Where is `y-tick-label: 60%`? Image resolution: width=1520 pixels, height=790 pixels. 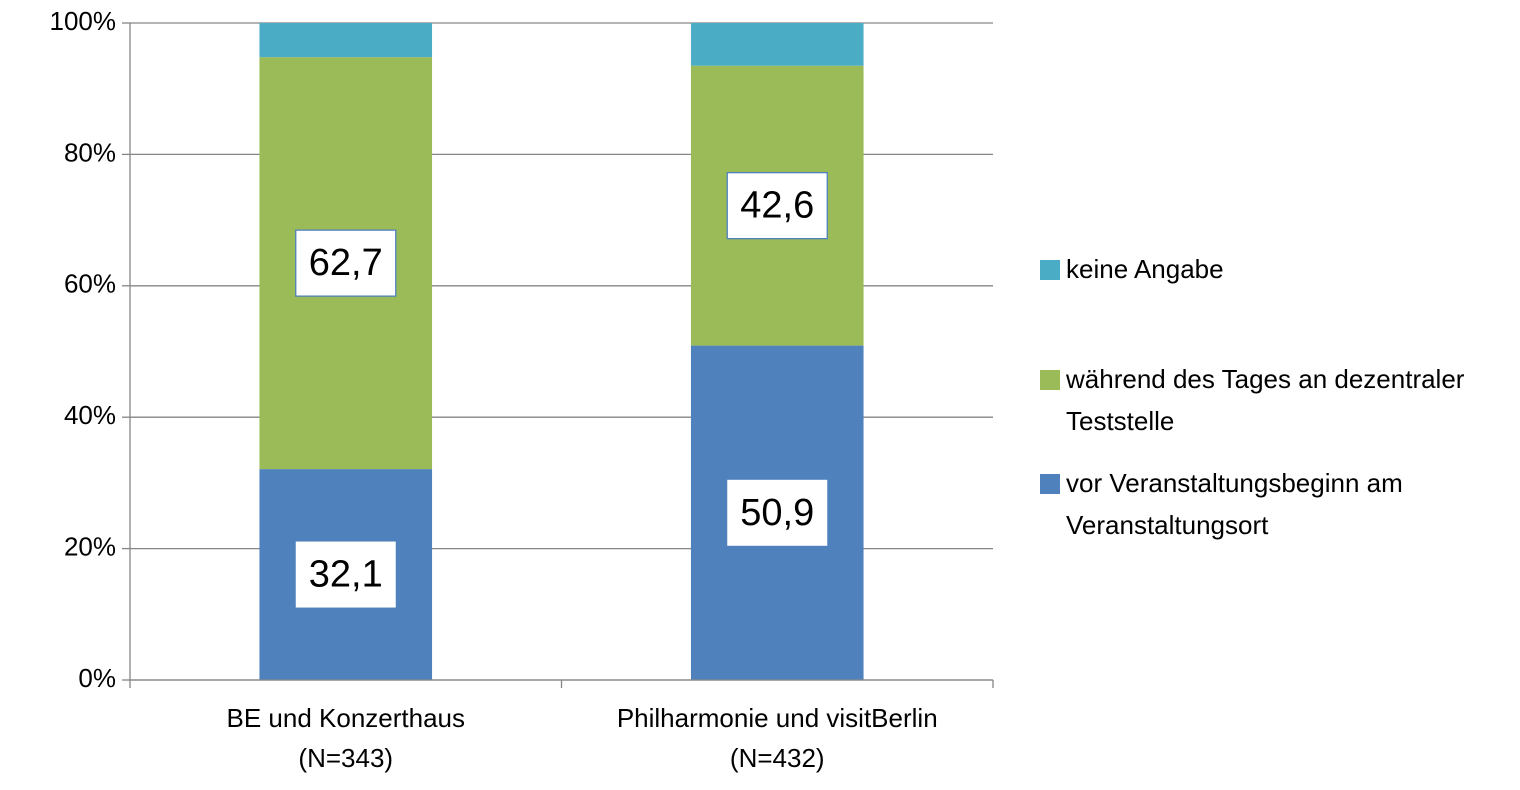 y-tick-label: 60% is located at coordinates (90, 284).